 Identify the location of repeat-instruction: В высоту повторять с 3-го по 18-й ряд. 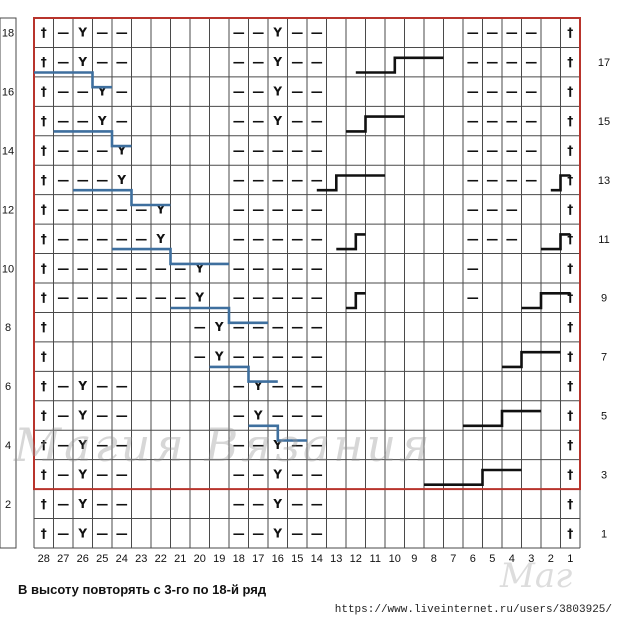
(142, 589).